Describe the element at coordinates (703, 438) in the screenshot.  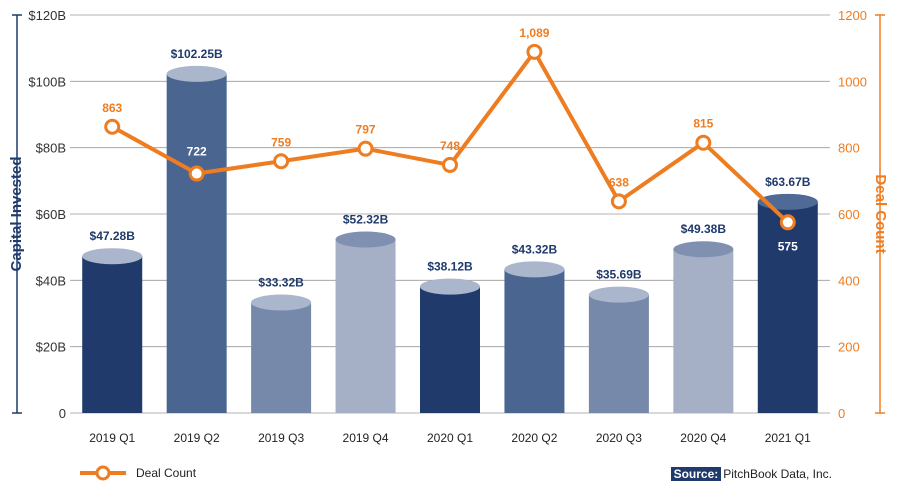
I see `x-tick-label: 2020 Q4` at that location.